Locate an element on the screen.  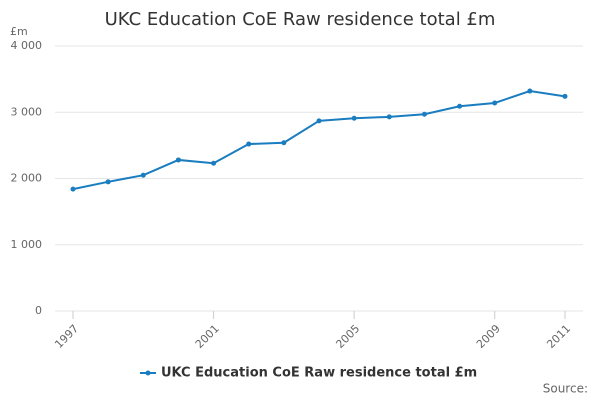
source: Source: is located at coordinates (565, 389).